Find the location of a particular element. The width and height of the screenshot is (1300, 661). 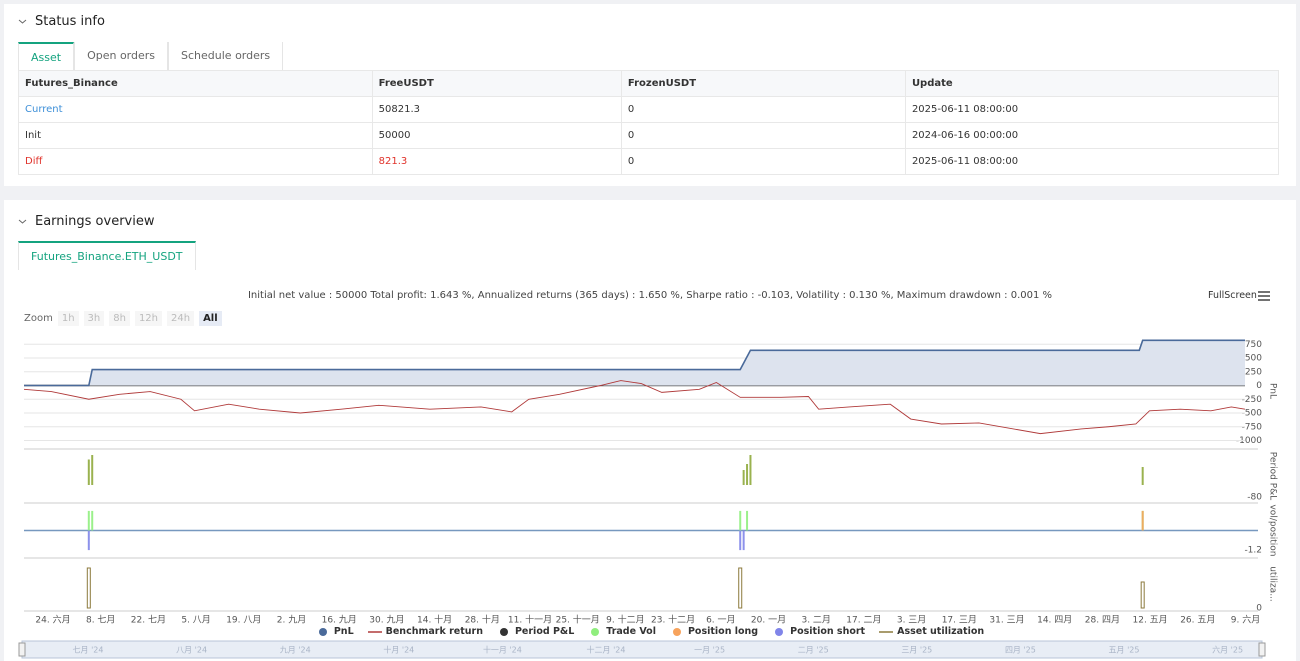

header-cell: FrozenUSDT is located at coordinates (763, 83).